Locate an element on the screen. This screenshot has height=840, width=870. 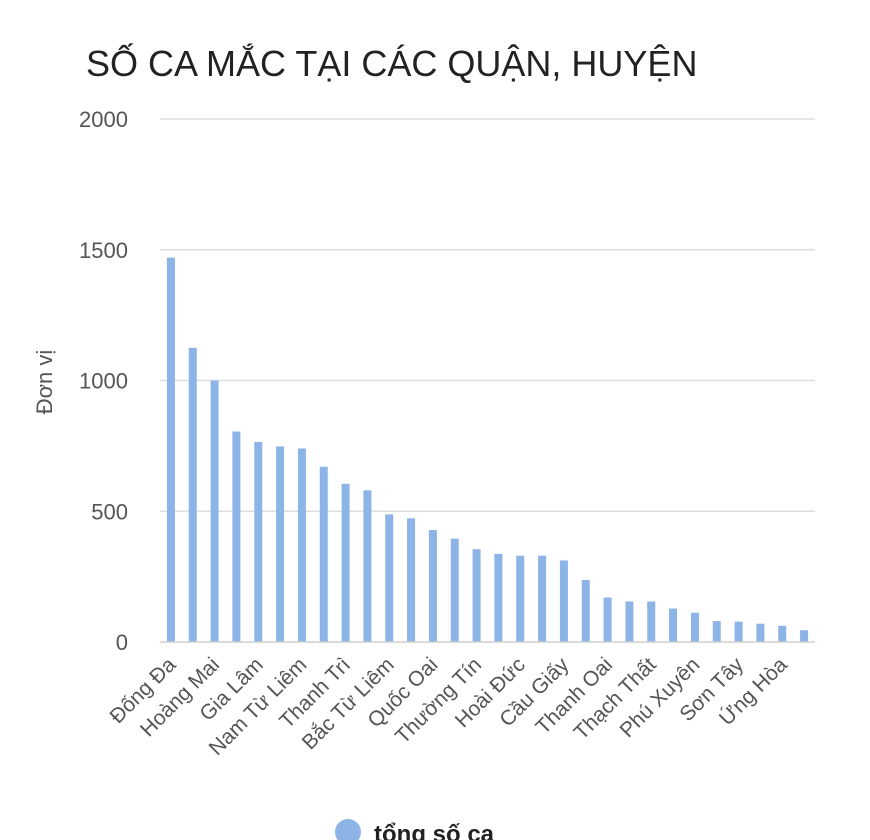
legend: tổng số ca is located at coordinates (415, 829).